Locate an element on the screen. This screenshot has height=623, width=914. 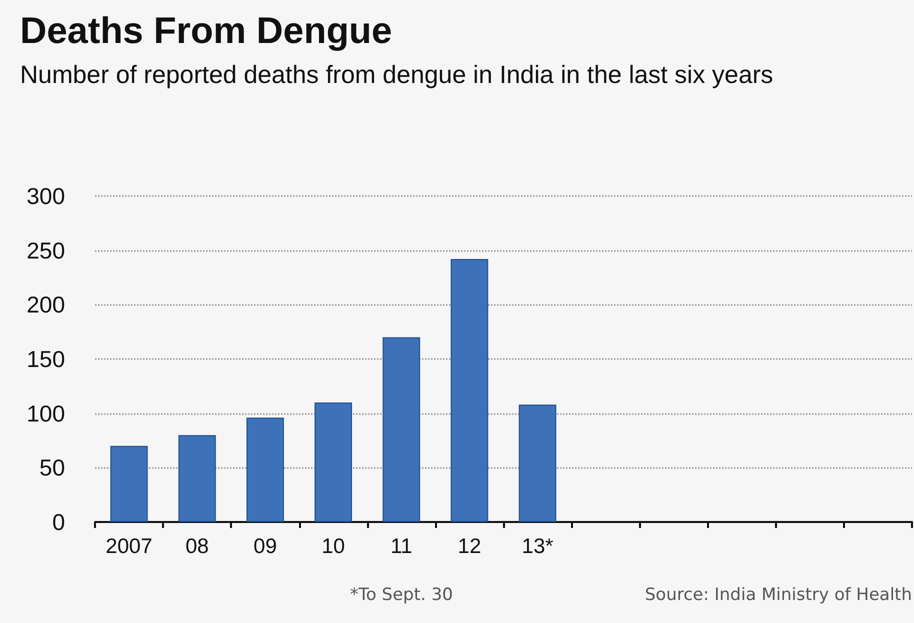
y-tick-label: 250 is located at coordinates (45, 250).